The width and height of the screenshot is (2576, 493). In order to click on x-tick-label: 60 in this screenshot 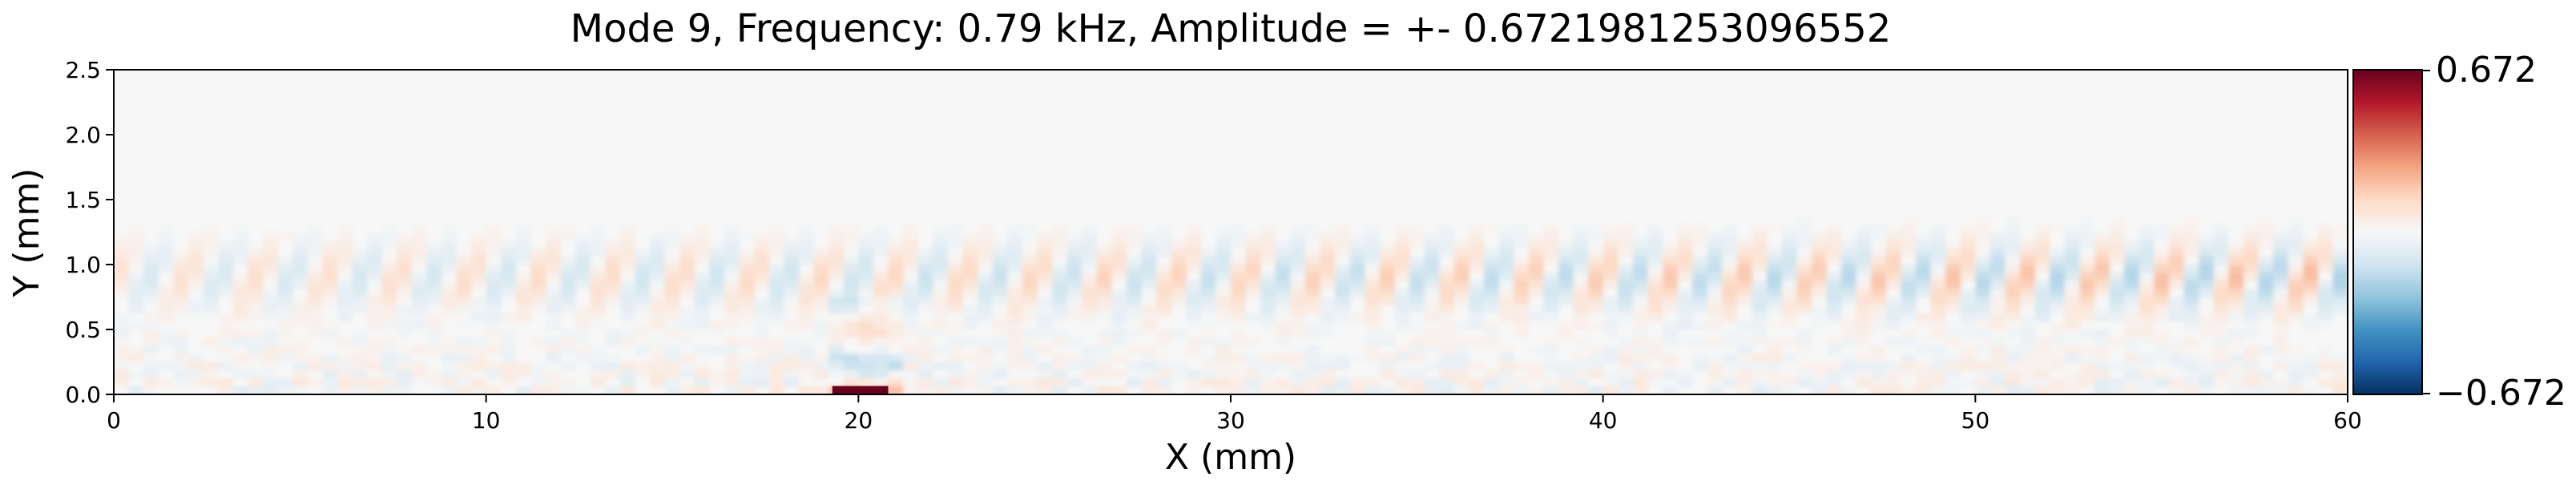, I will do `click(2347, 421)`.